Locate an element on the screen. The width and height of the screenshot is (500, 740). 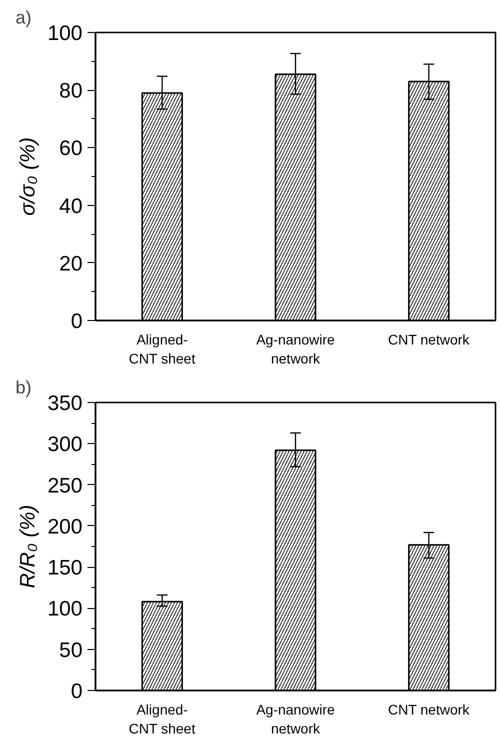
y-tick-label: 80 is located at coordinates (70, 91).